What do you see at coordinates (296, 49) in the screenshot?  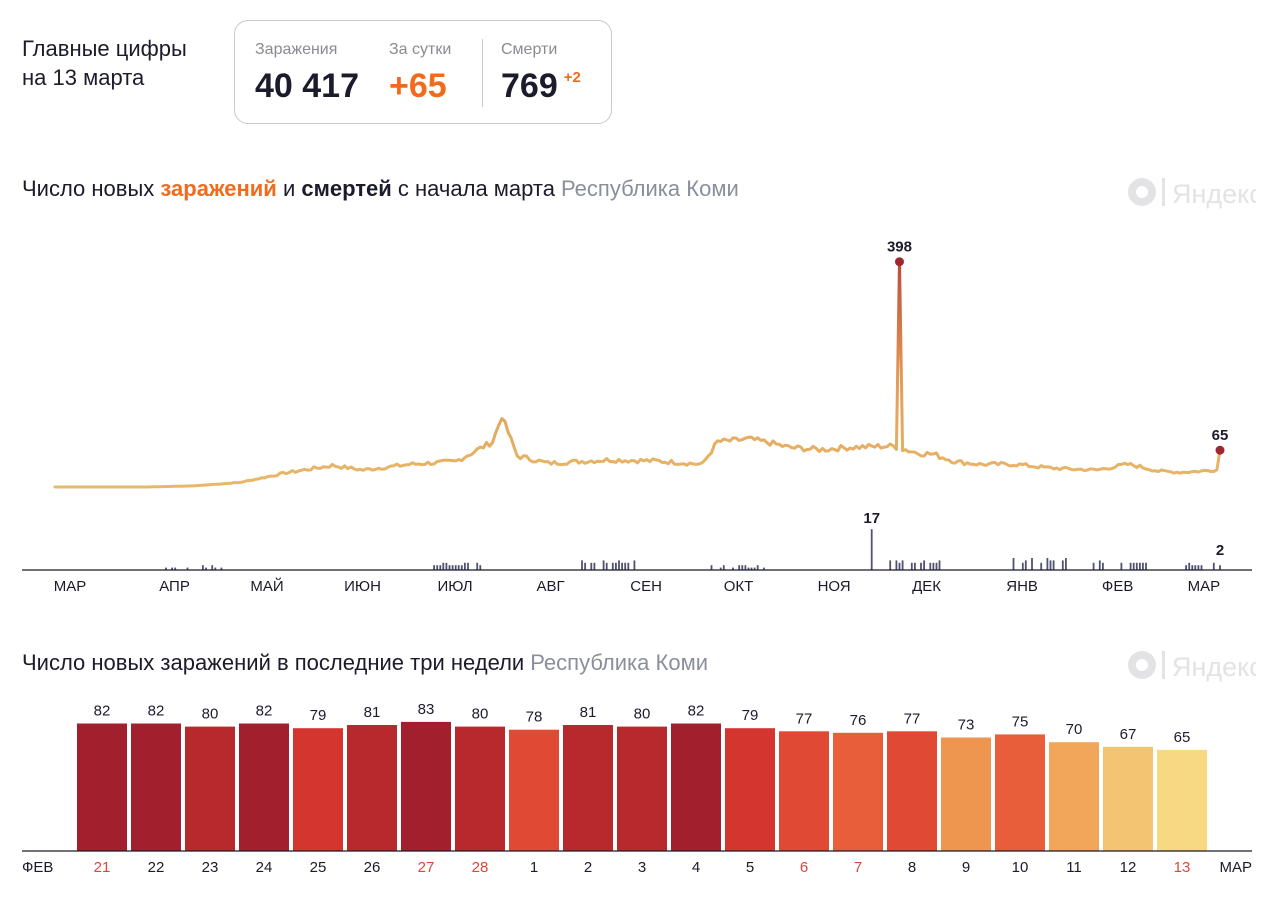 I see `infections-label: Заражения` at bounding box center [296, 49].